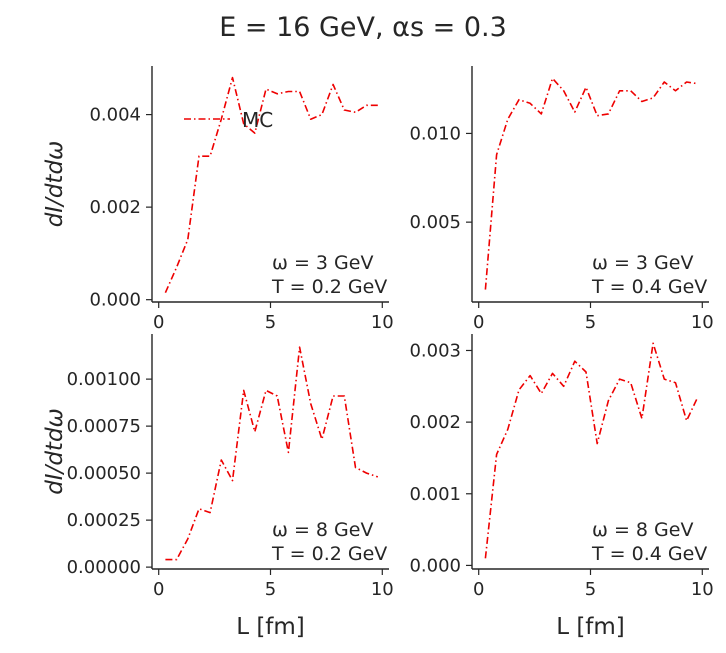 The width and height of the screenshot is (726, 653). What do you see at coordinates (104, 379) in the screenshot?
I see `y-tick-label: 0.00100` at bounding box center [104, 379].